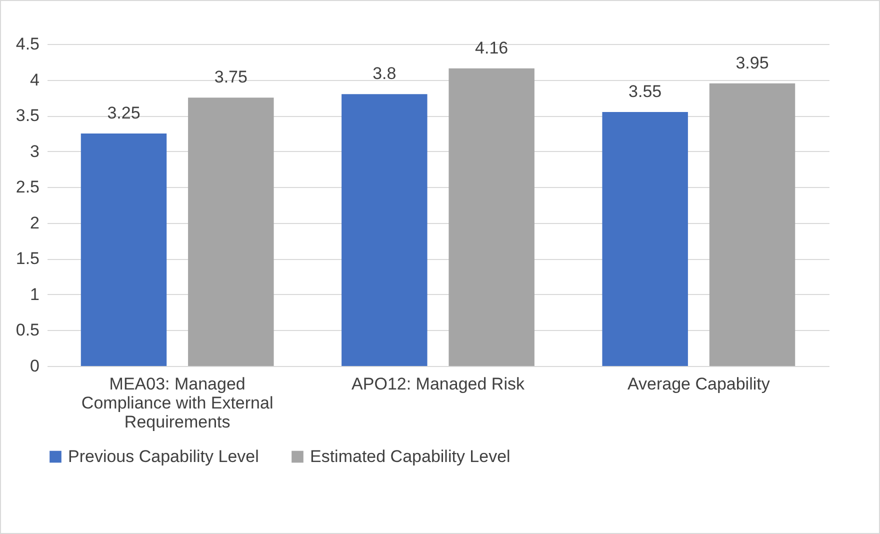 The image size is (880, 534). I want to click on y-tick-label: 4, so click(35, 80).